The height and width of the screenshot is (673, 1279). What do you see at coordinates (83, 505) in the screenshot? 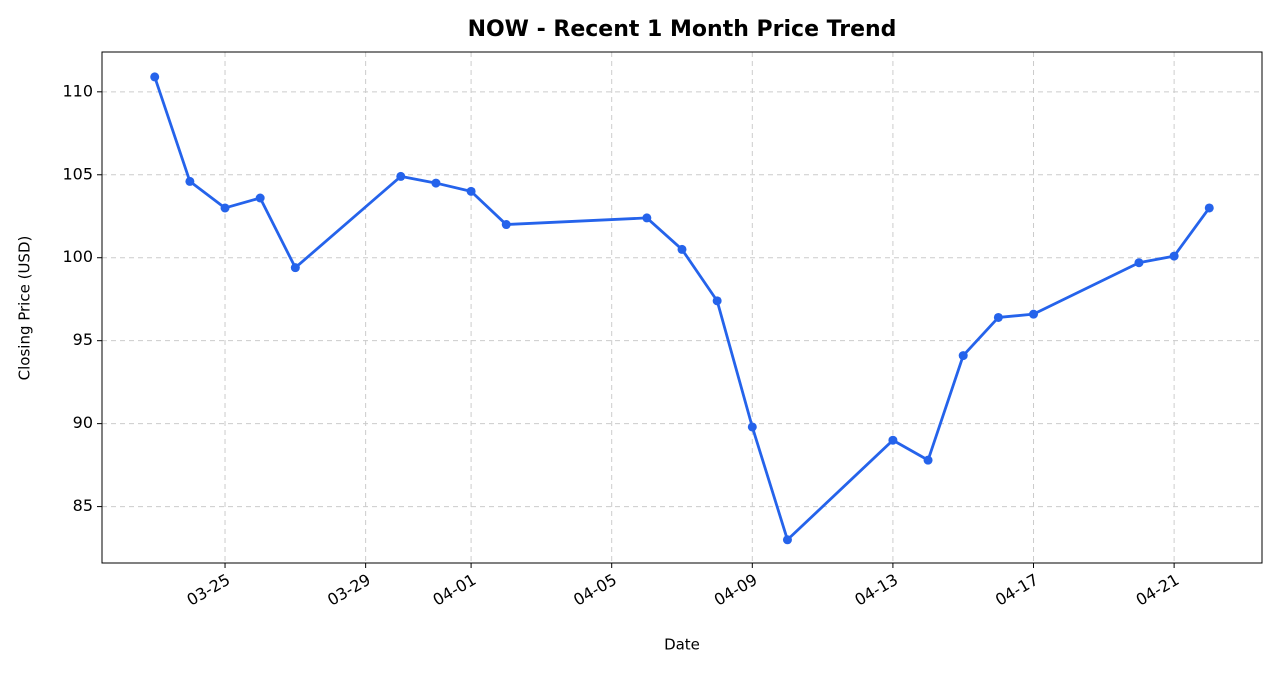
I see `y-tick-label: 85` at bounding box center [83, 505].